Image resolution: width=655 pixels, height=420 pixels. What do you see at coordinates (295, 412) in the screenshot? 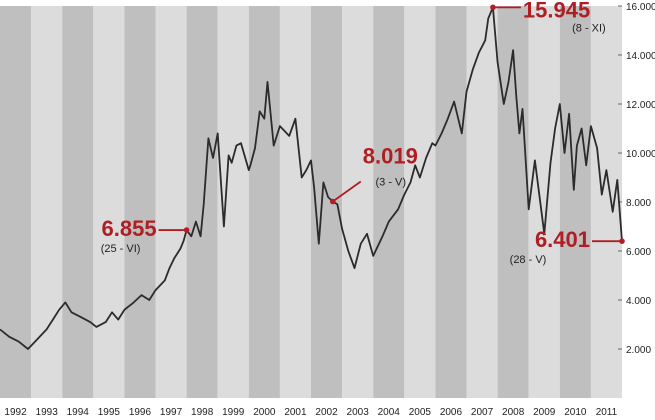
I see `x-tick-label: 2001` at bounding box center [295, 412].